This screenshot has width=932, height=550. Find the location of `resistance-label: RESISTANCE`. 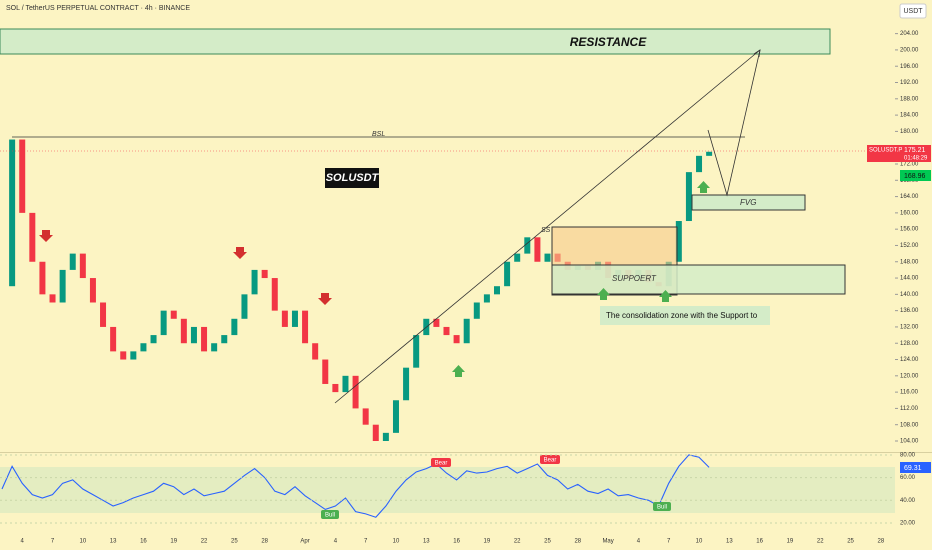

resistance-label: RESISTANCE is located at coordinates (608, 42).